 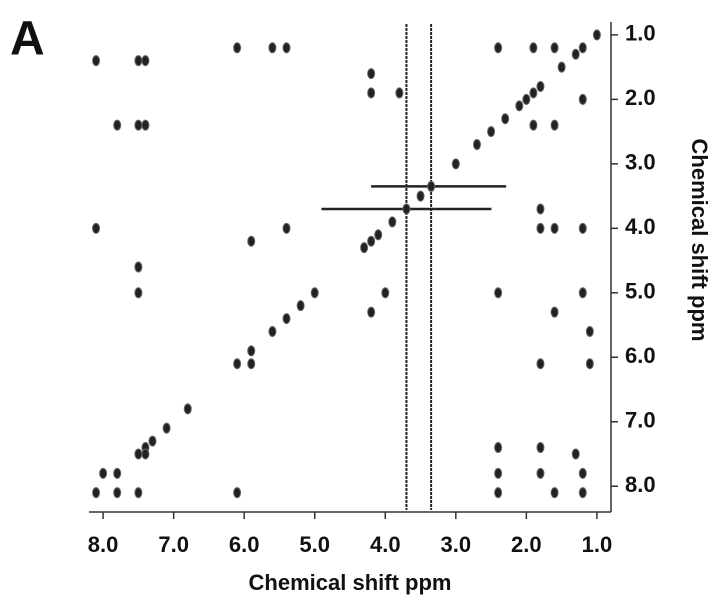 What do you see at coordinates (640, 420) in the screenshot?
I see `y-tick-label: 7.0` at bounding box center [640, 420].